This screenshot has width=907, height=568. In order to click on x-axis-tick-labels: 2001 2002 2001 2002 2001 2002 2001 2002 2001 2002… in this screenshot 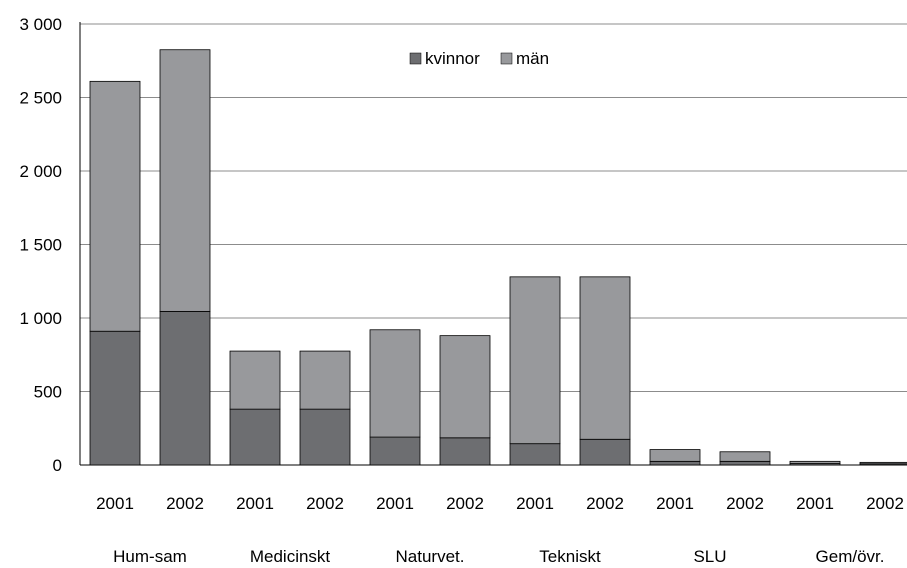, I will do `click(500, 503)`.